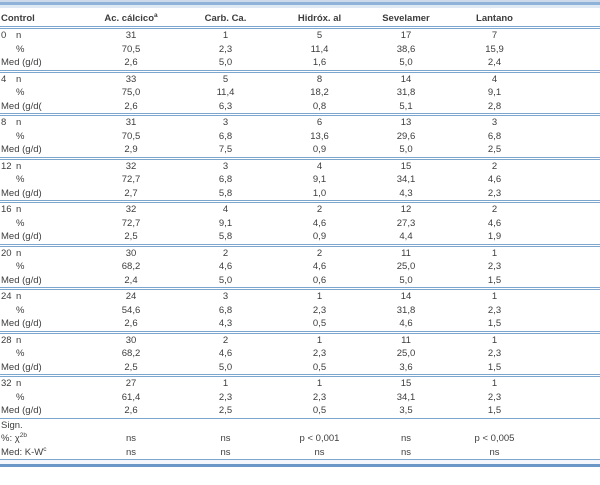  What do you see at coordinates (300, 107) in the screenshot?
I see `table-row: Med (g/d(2,6 6,3 0,8 5,1 2,8` at bounding box center [300, 107].